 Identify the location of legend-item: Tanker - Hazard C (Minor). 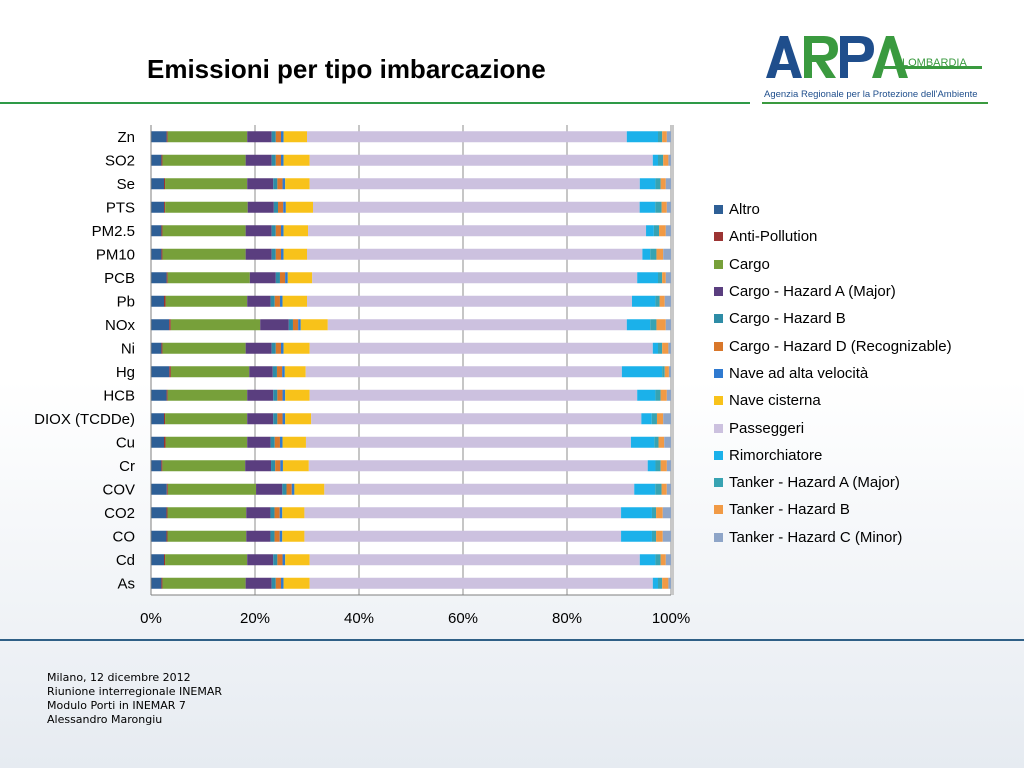
(833, 537).